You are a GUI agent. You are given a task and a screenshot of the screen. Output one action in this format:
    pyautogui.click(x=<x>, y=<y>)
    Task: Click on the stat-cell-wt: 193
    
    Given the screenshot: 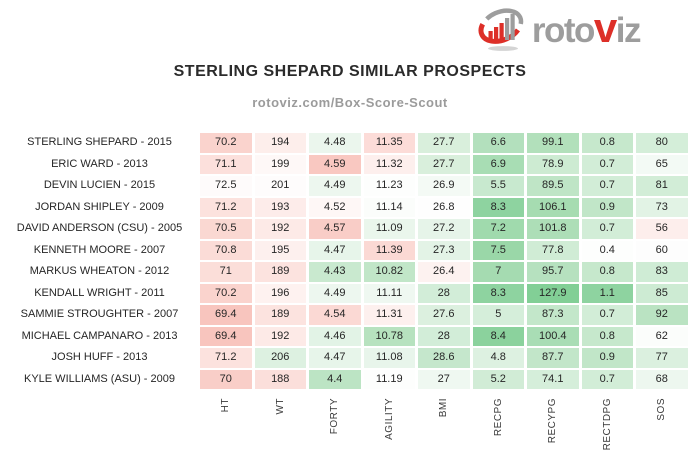 What is the action you would take?
    pyautogui.click(x=280, y=207)
    